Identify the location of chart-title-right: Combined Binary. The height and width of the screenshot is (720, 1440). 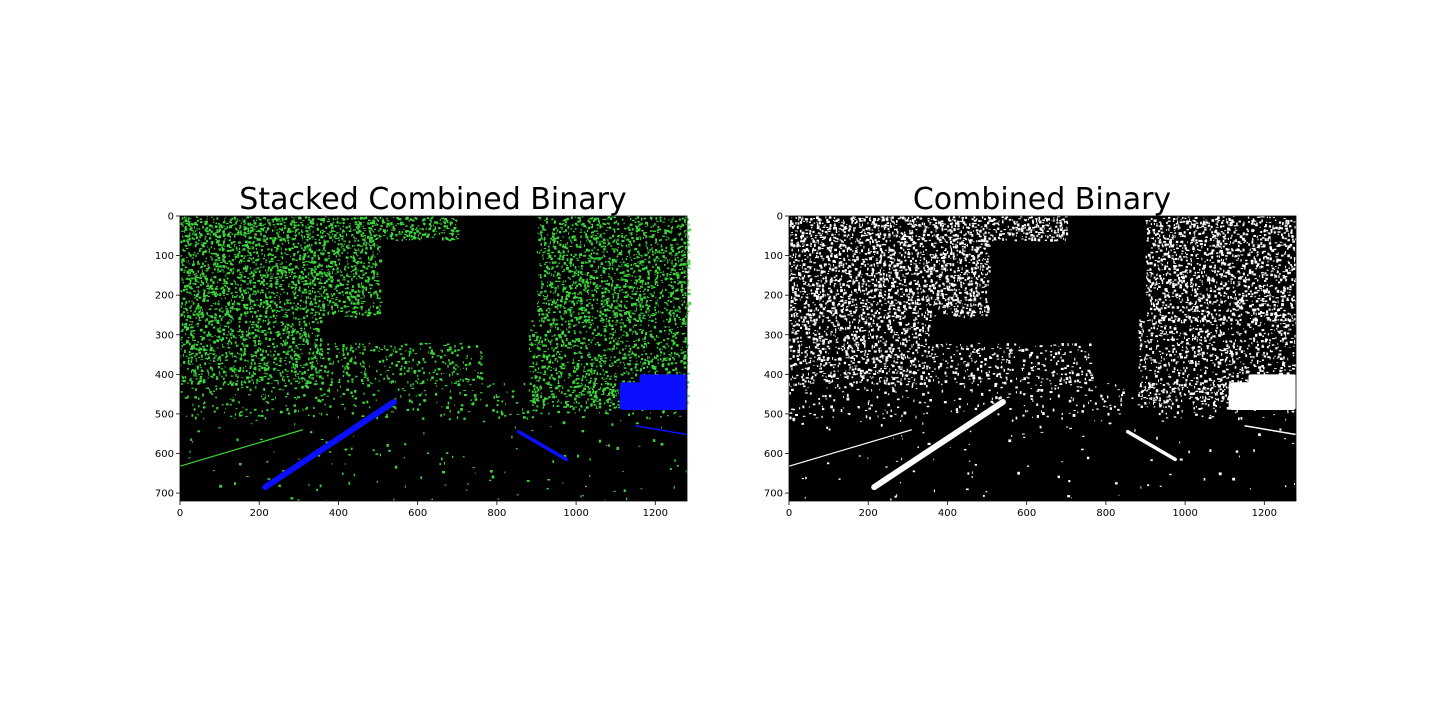
(1042, 199).